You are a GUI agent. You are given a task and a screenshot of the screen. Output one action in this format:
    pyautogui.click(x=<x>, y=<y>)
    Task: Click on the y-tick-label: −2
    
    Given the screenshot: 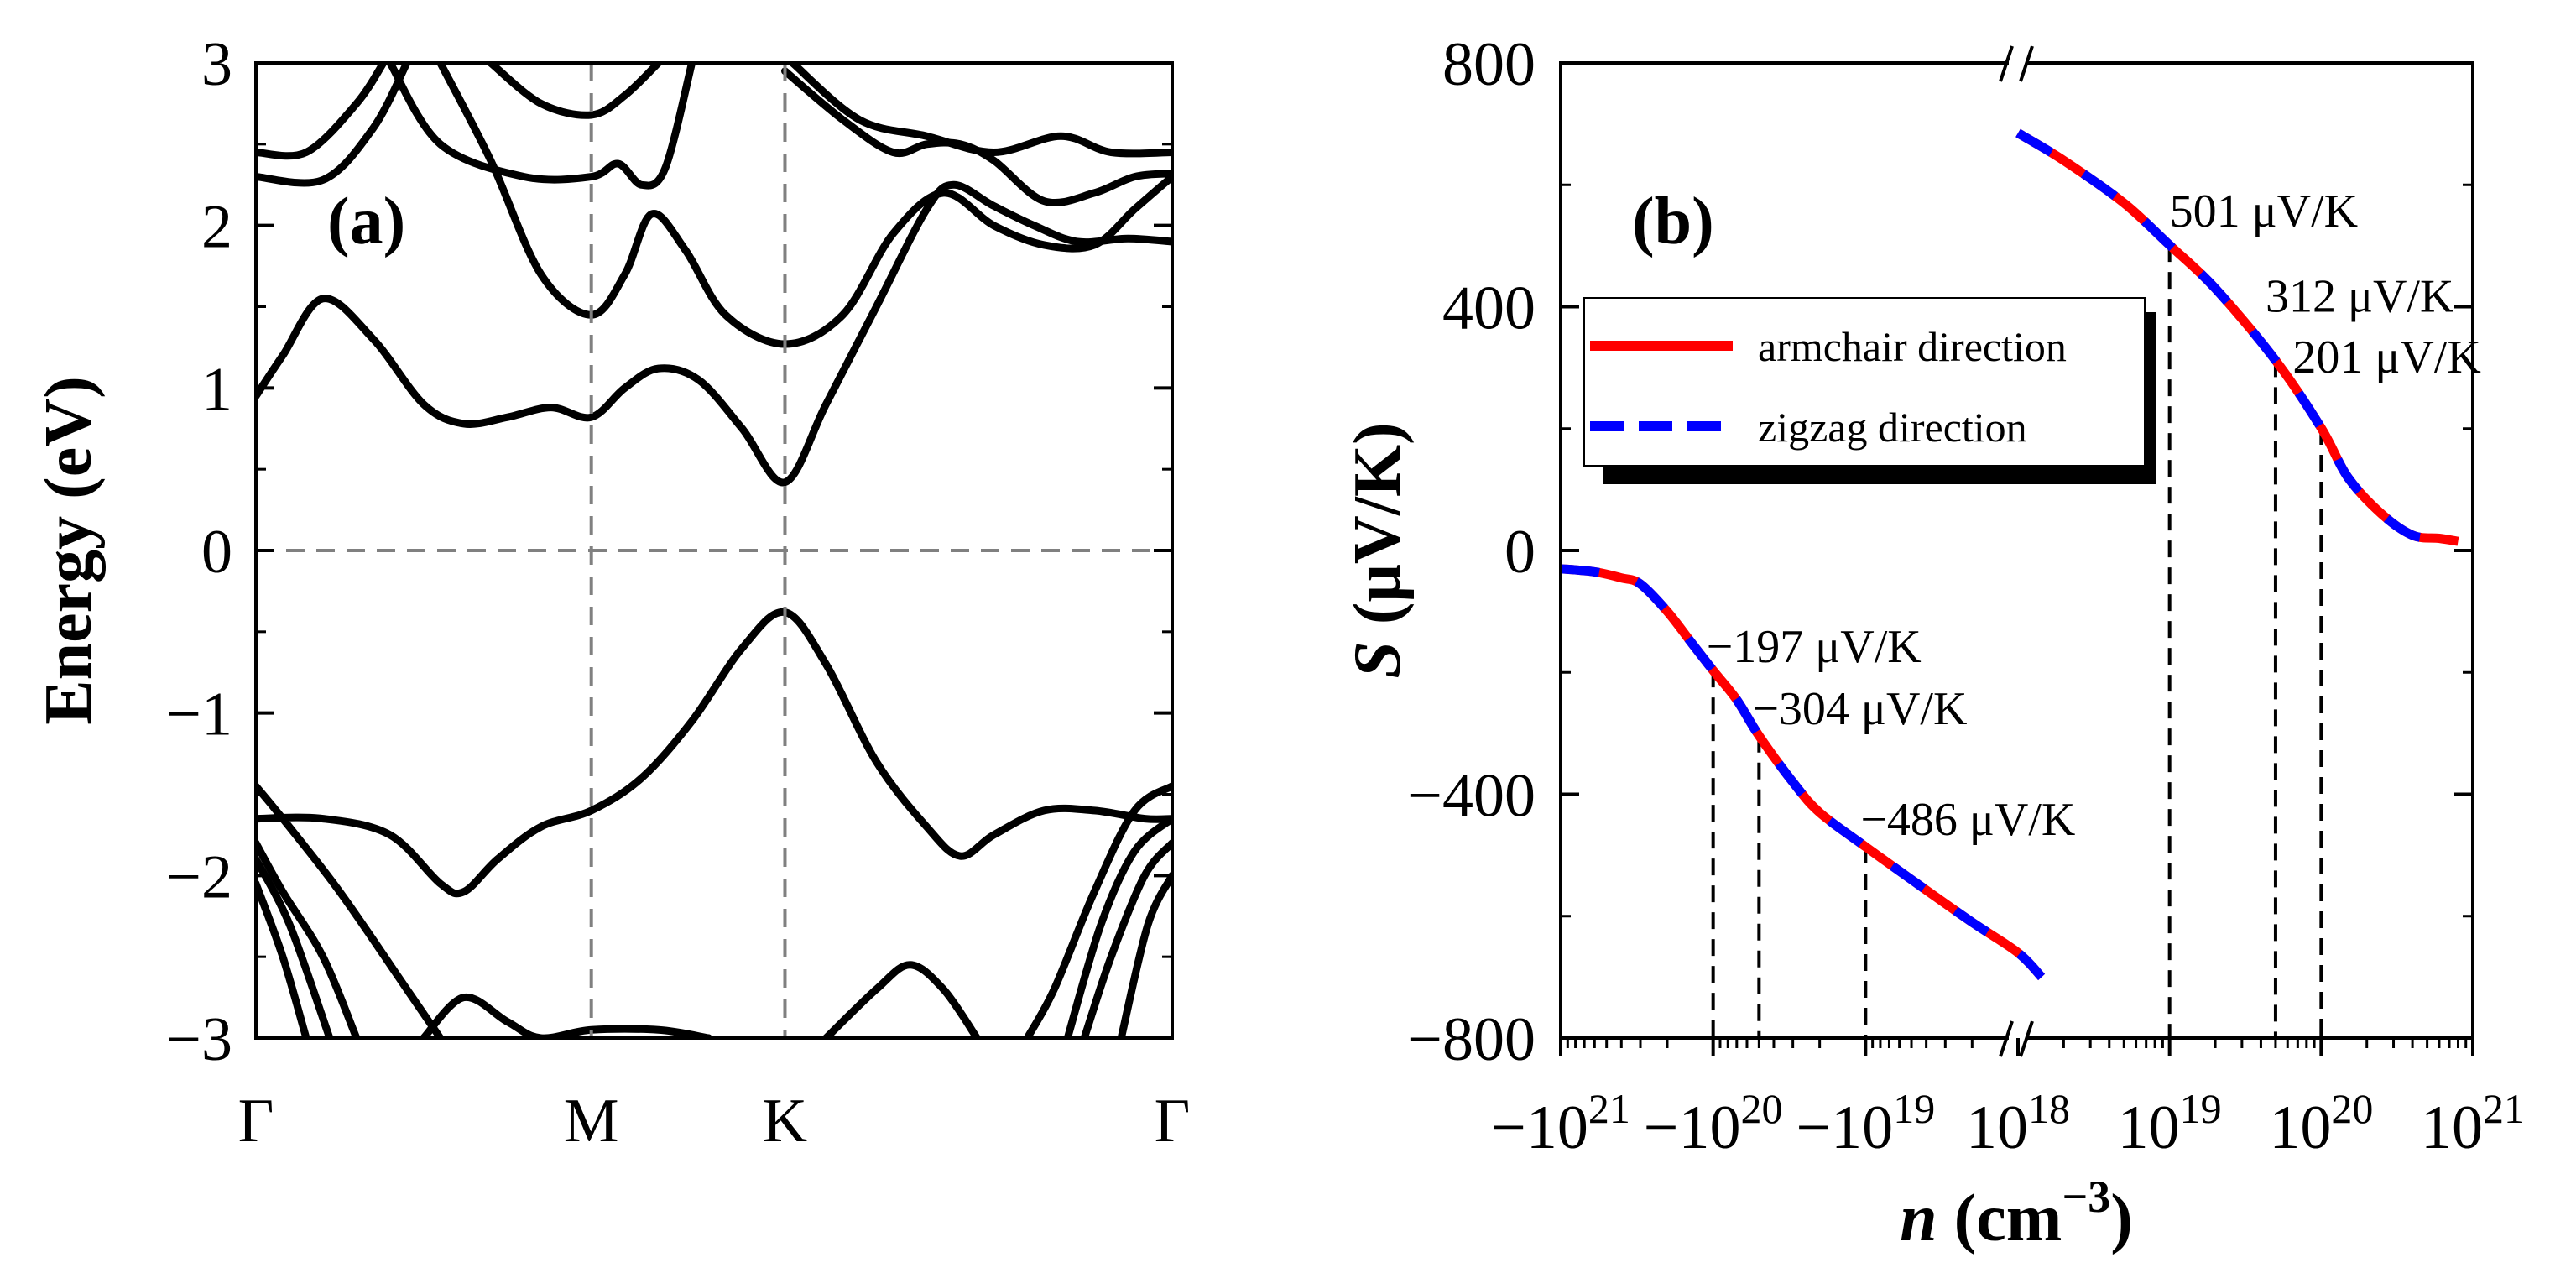 What is the action you would take?
    pyautogui.click(x=199, y=877)
    